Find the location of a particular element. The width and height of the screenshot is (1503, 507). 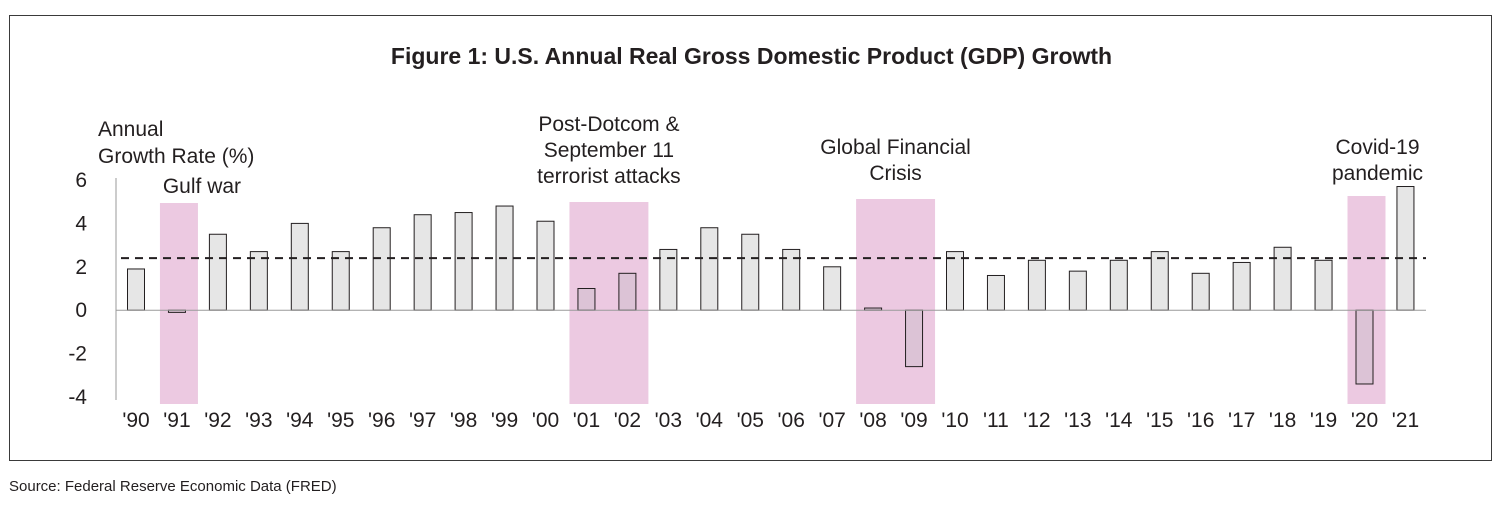

x-tick-label: '10 is located at coordinates (954, 420).